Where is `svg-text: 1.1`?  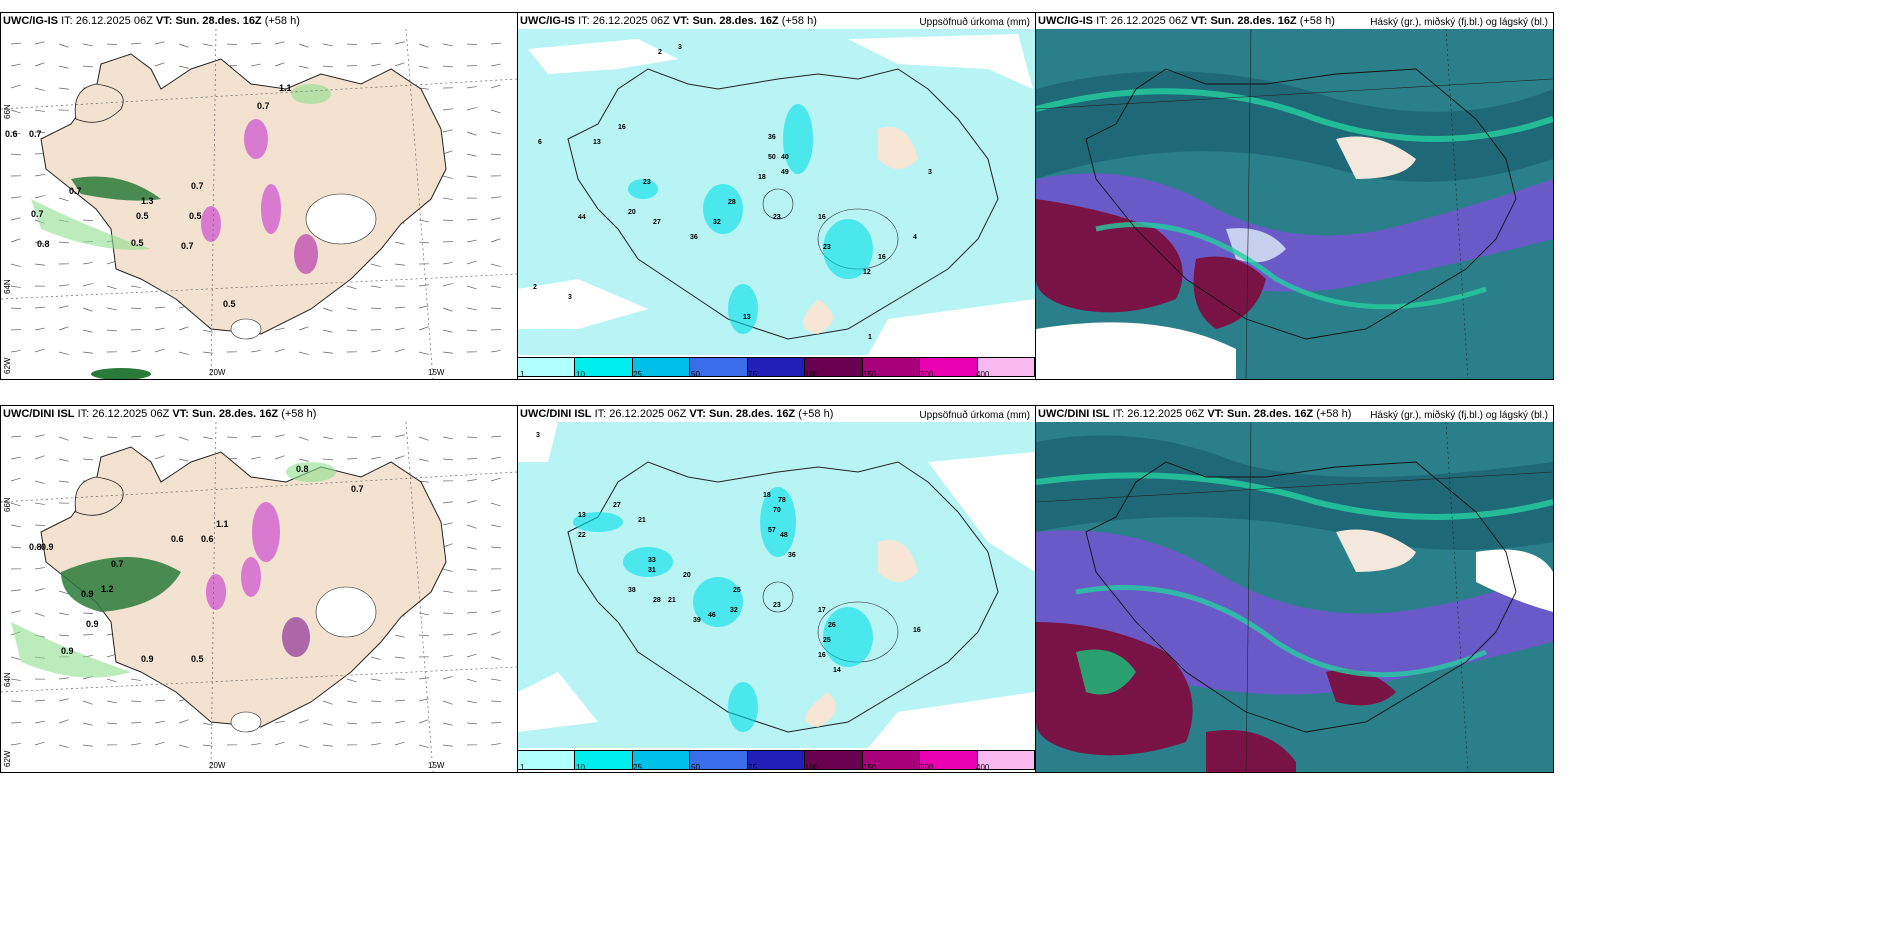 svg-text: 1.1 is located at coordinates (285, 88).